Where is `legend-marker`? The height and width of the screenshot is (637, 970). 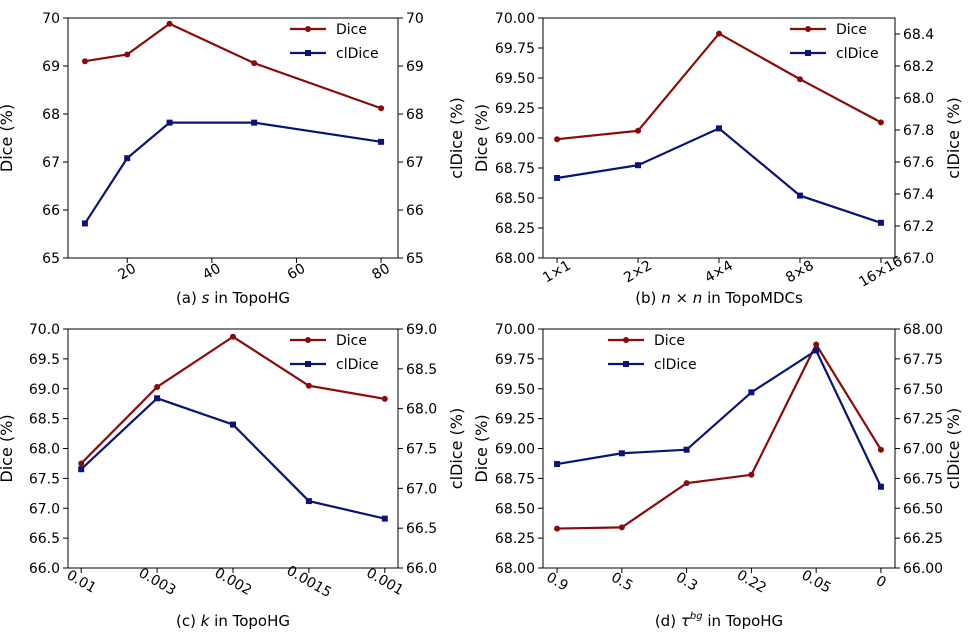
legend-marker is located at coordinates (308, 53).